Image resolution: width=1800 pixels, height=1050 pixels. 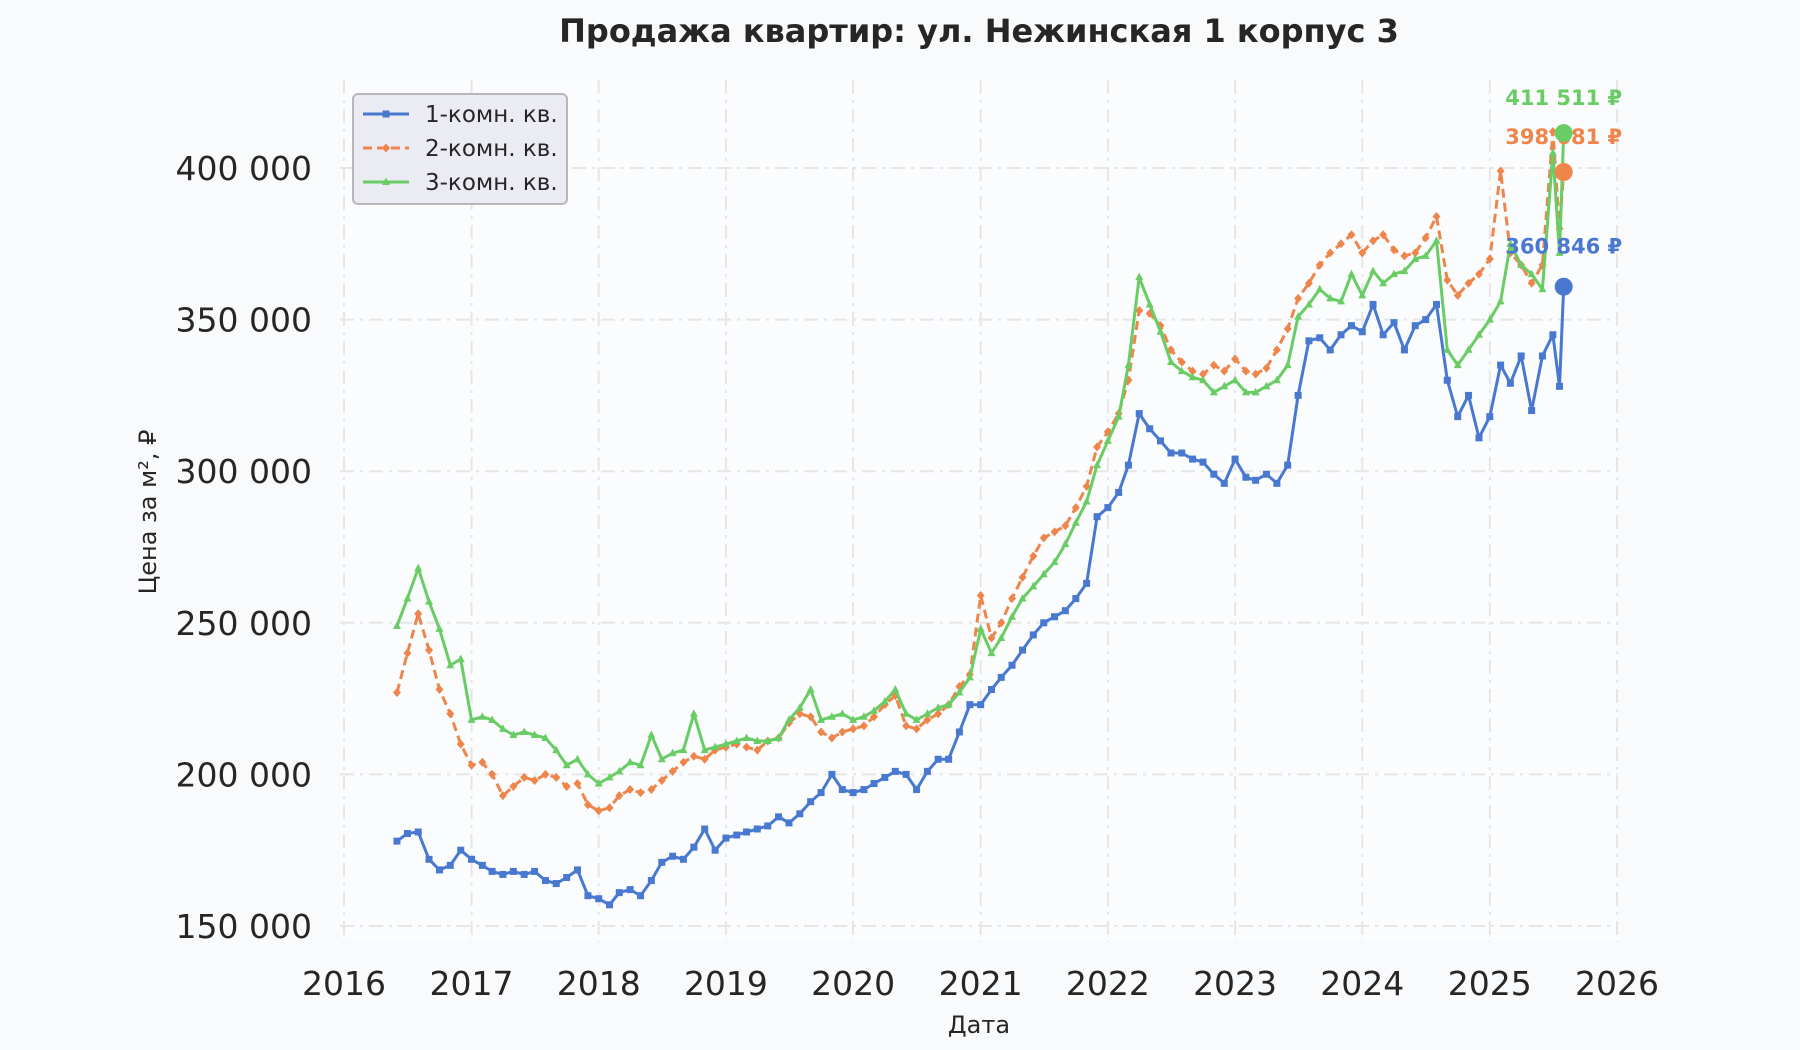 I want to click on legend-label: 2-комн. кв., so click(x=491, y=149).